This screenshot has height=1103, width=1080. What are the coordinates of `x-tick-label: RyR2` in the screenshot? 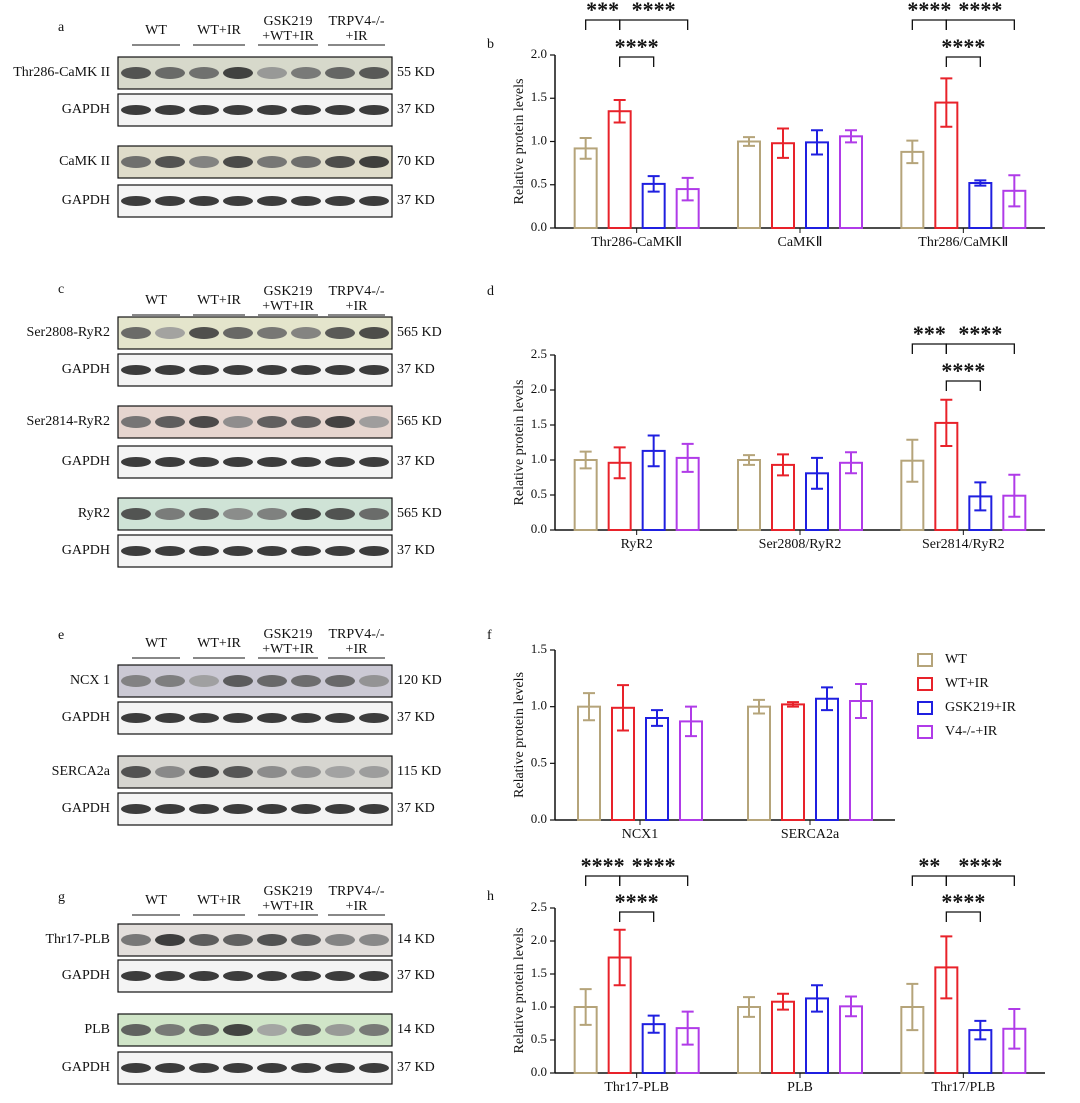 It's located at (637, 544).